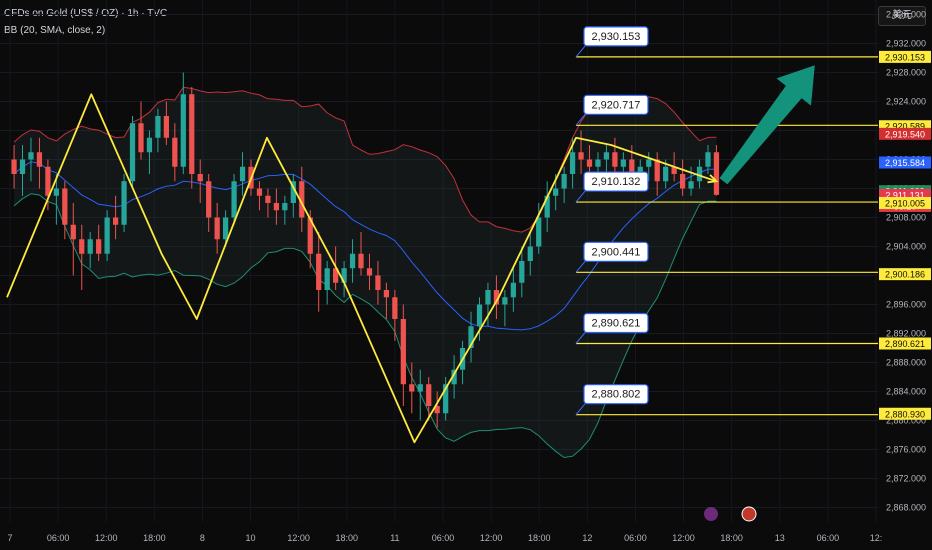  What do you see at coordinates (906, 508) in the screenshot?
I see `y-tick-label: 2,868.000` at bounding box center [906, 508].